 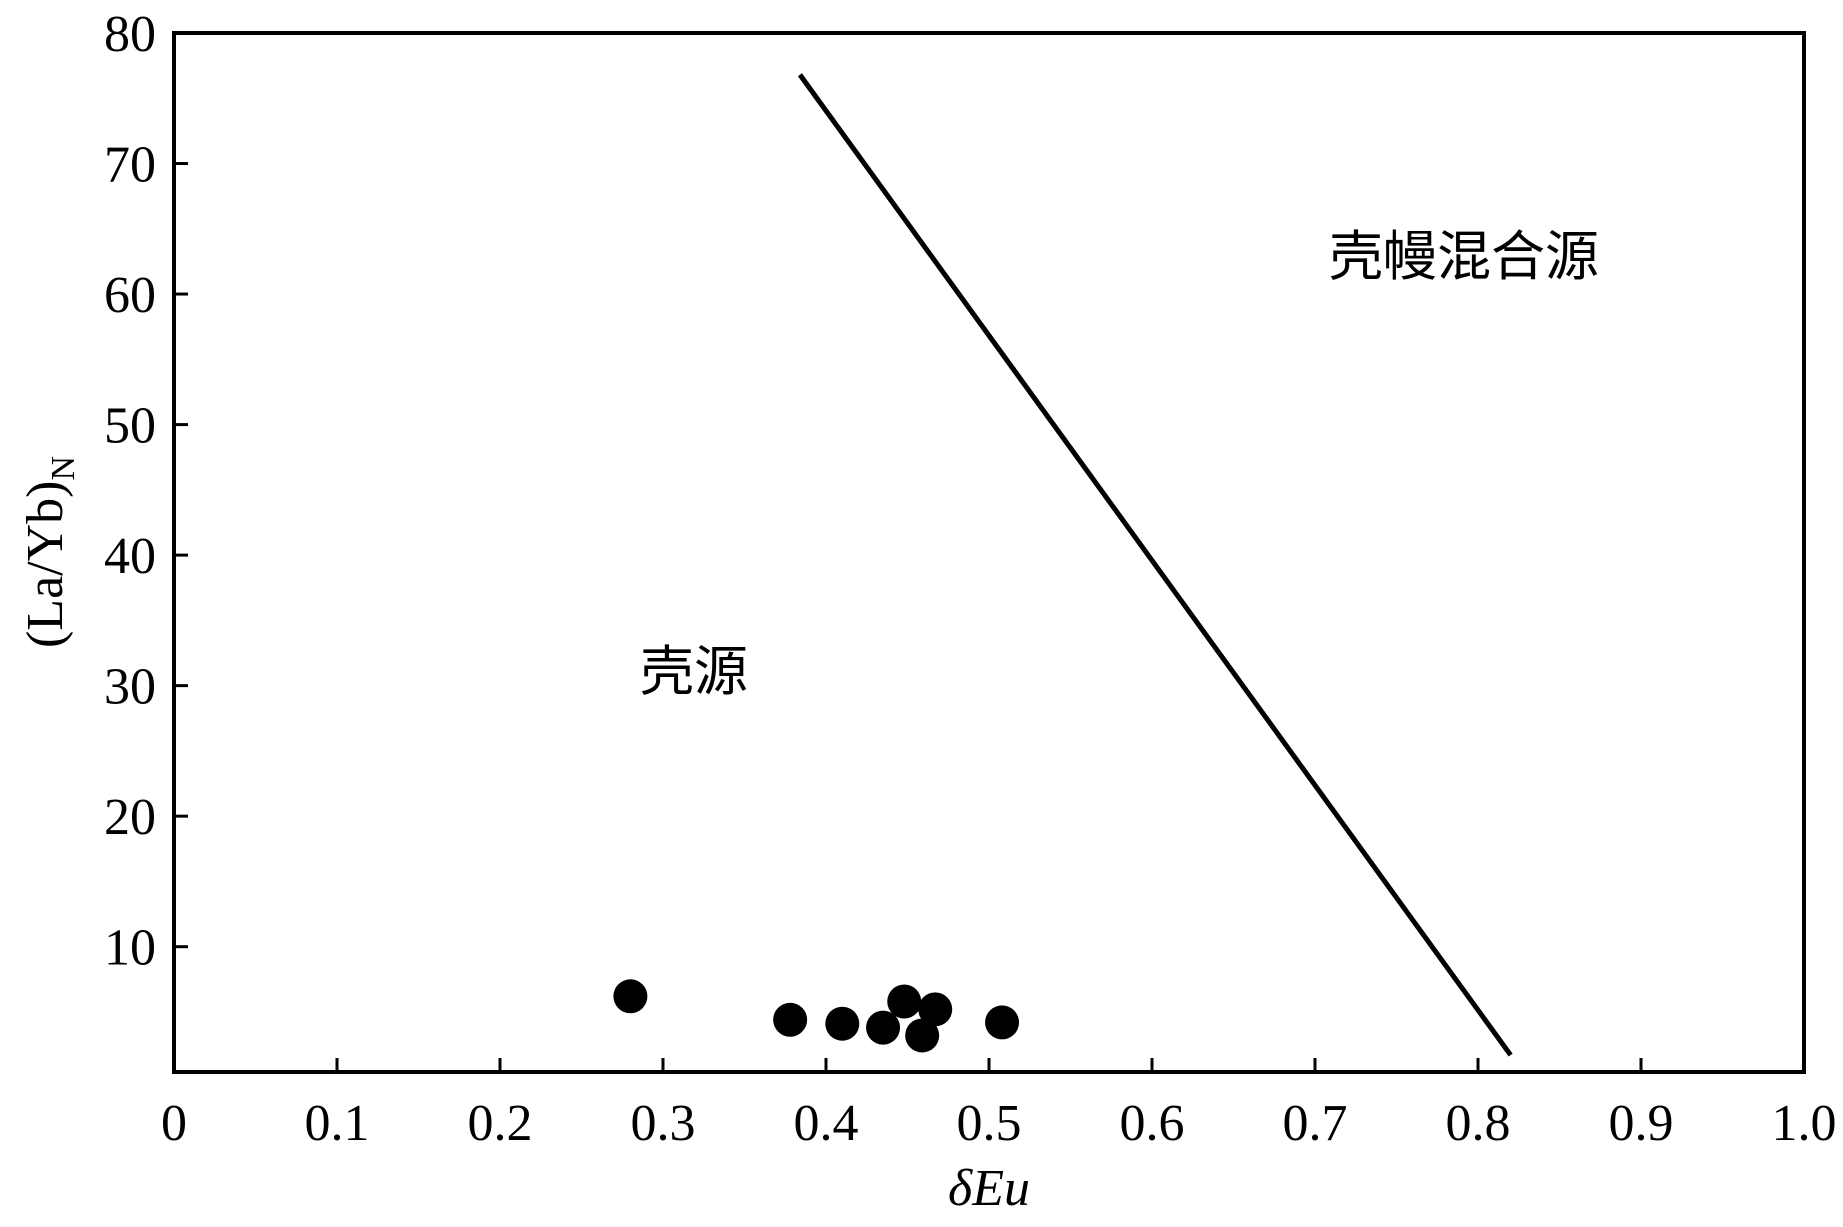 I want to click on y-tick-label: 20, so click(x=130, y=817).